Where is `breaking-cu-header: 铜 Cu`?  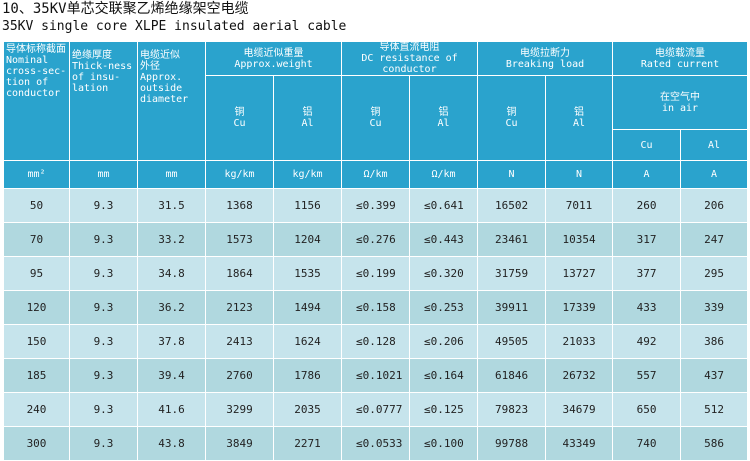 breaking-cu-header: 铜 Cu is located at coordinates (512, 118).